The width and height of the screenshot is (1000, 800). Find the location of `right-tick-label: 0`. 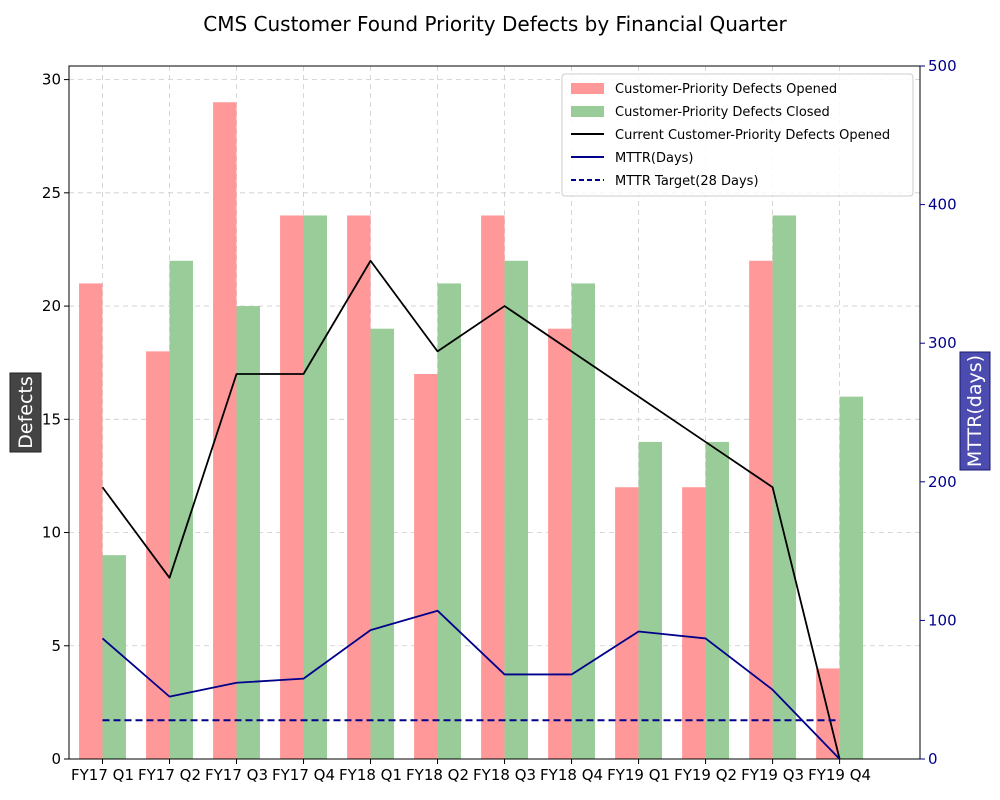

right-tick-label: 0 is located at coordinates (933, 759).